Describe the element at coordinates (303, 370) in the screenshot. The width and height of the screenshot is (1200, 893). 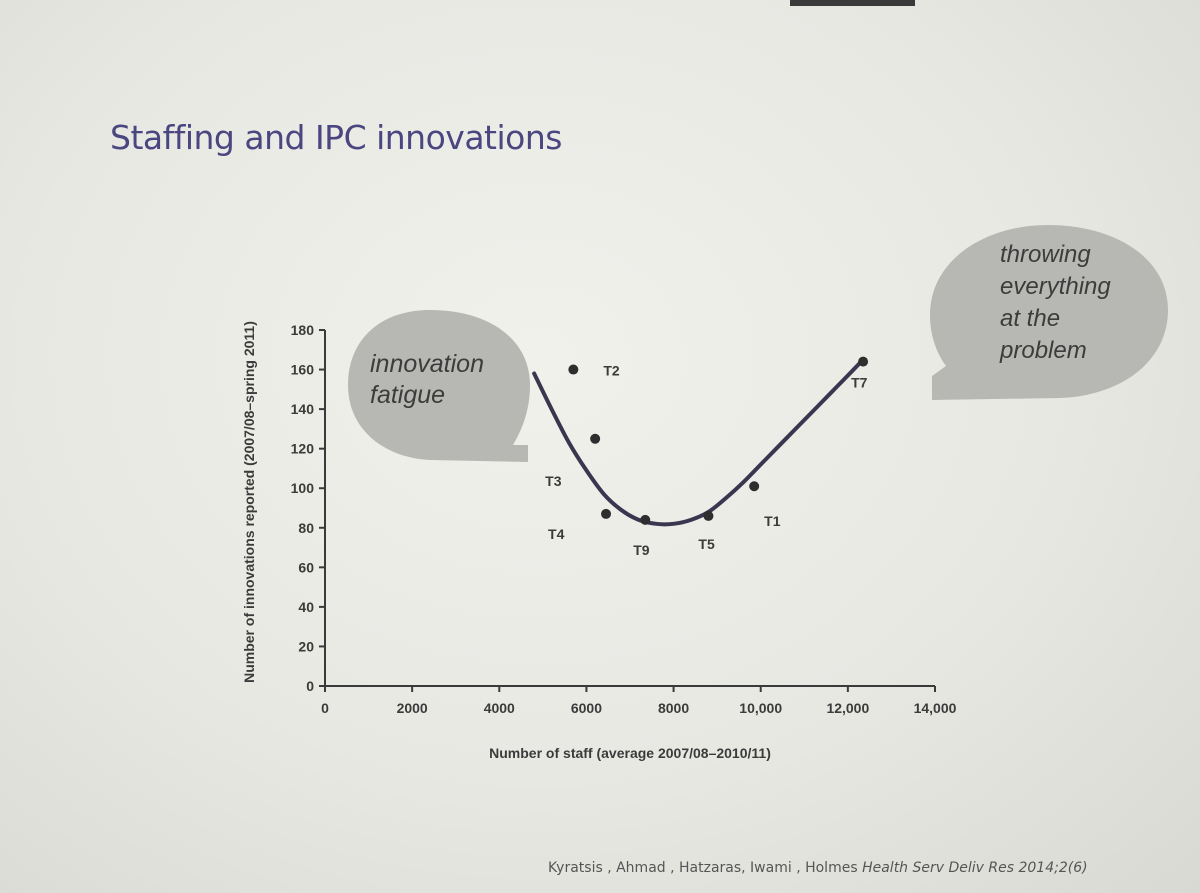
I see `y-tick-label: 160` at that location.